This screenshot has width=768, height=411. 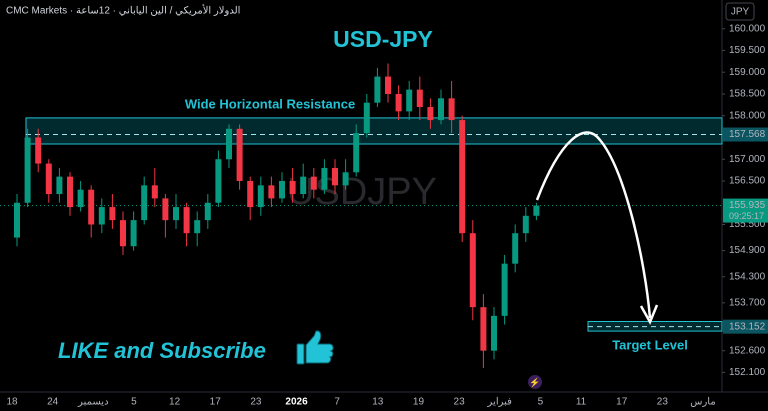 What do you see at coordinates (747, 224) in the screenshot?
I see `y-tick-label: 155.500` at bounding box center [747, 224].